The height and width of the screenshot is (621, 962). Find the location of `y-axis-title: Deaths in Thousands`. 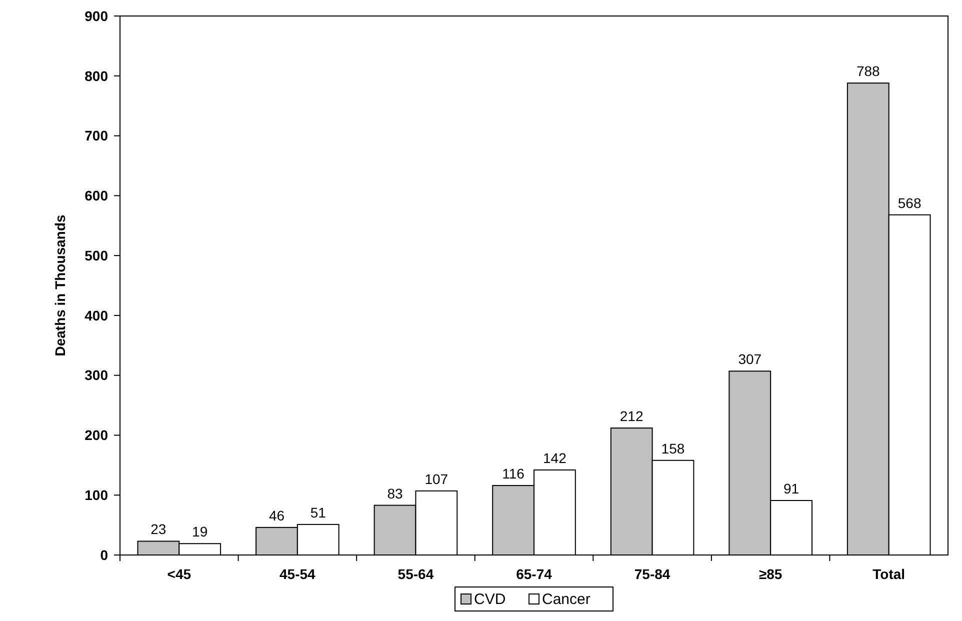

y-axis-title: Deaths in Thousands is located at coordinates (60, 285).